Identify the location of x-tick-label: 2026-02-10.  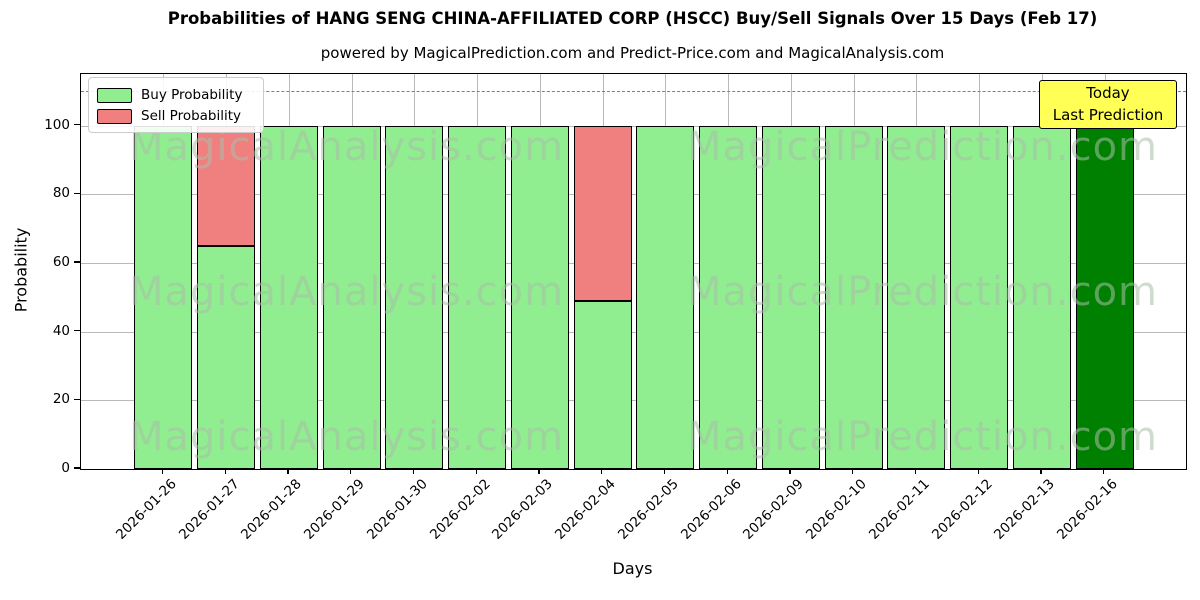
(836, 509).